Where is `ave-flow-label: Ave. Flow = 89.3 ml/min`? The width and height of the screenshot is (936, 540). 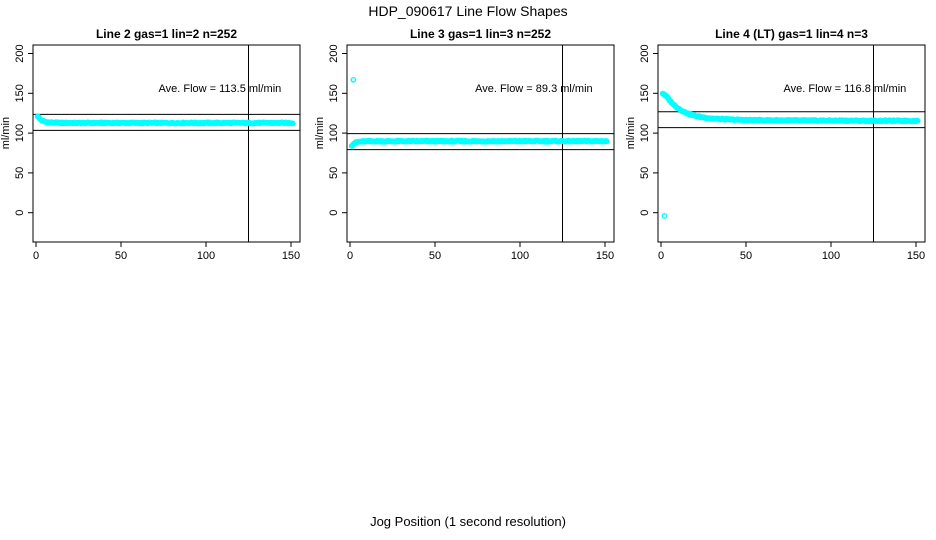 ave-flow-label: Ave. Flow = 89.3 ml/min is located at coordinates (533, 89).